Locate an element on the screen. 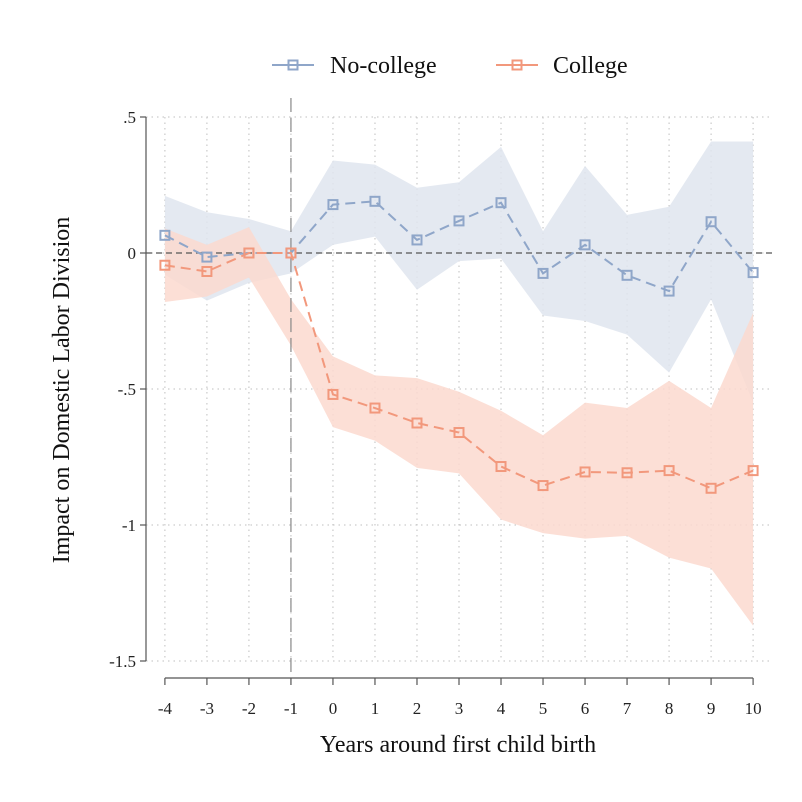  x-axis-title: Years around first child birth is located at coordinates (458, 745).